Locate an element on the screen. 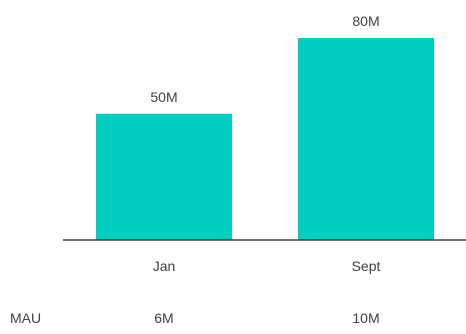 This screenshot has width=466, height=334. bar-jan is located at coordinates (164, 176).